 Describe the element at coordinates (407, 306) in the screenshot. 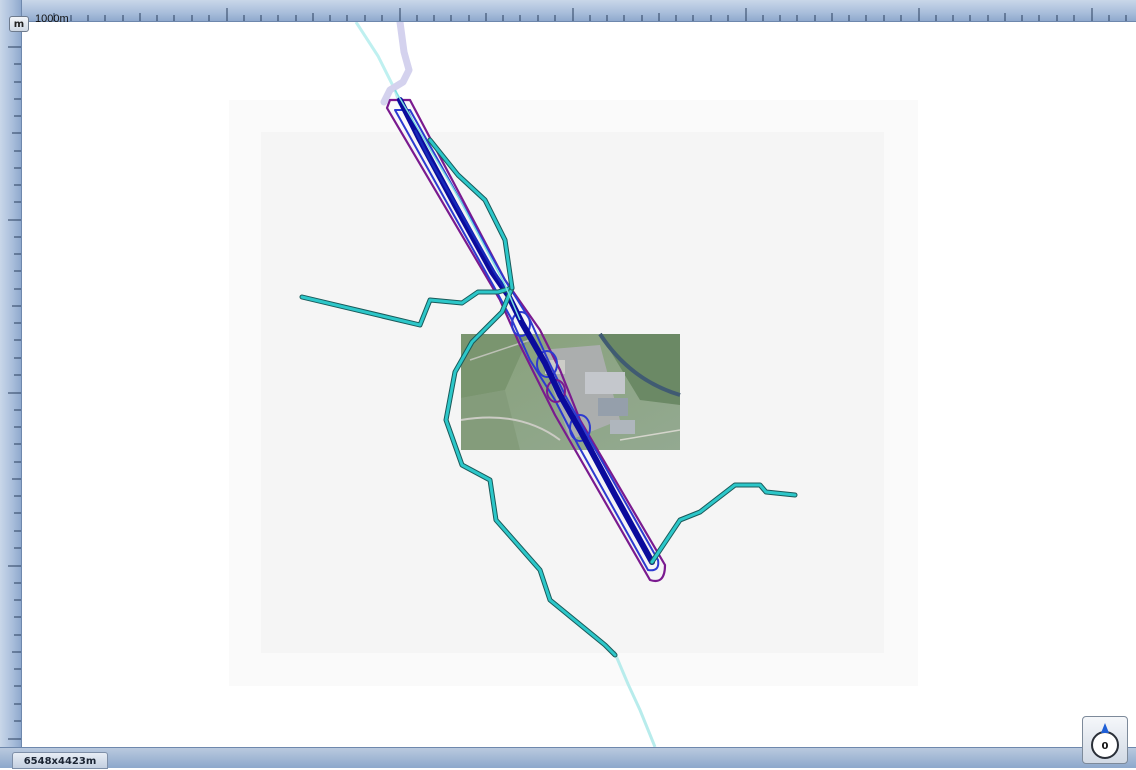

I see `cyan-track-west-fill` at that location.